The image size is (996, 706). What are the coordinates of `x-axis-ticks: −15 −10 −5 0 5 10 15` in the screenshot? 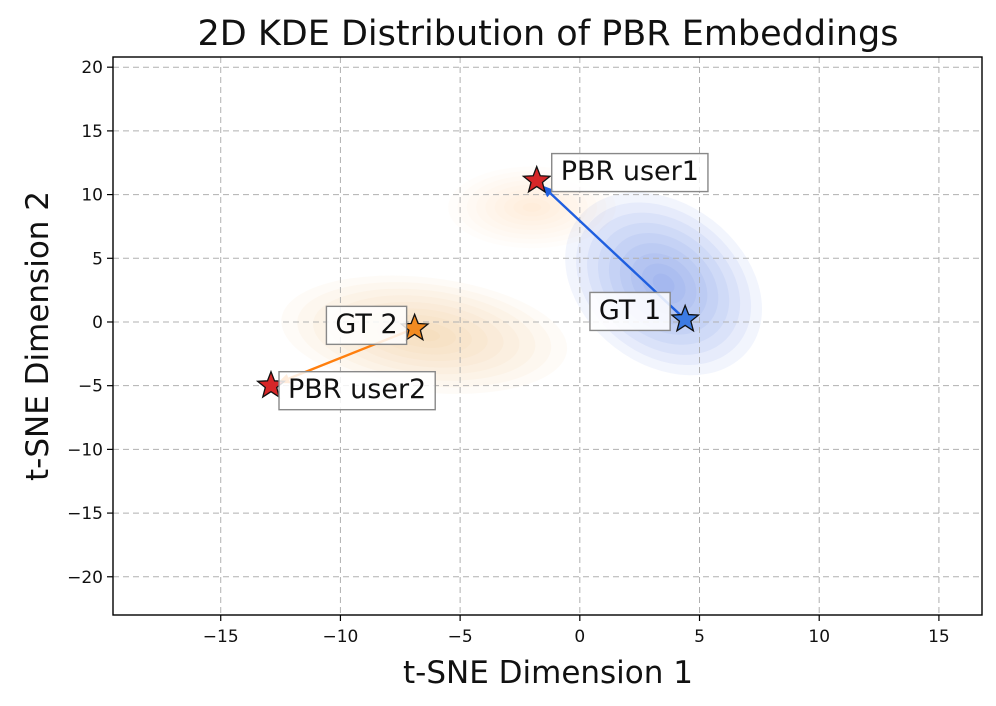 It's located at (576, 631).